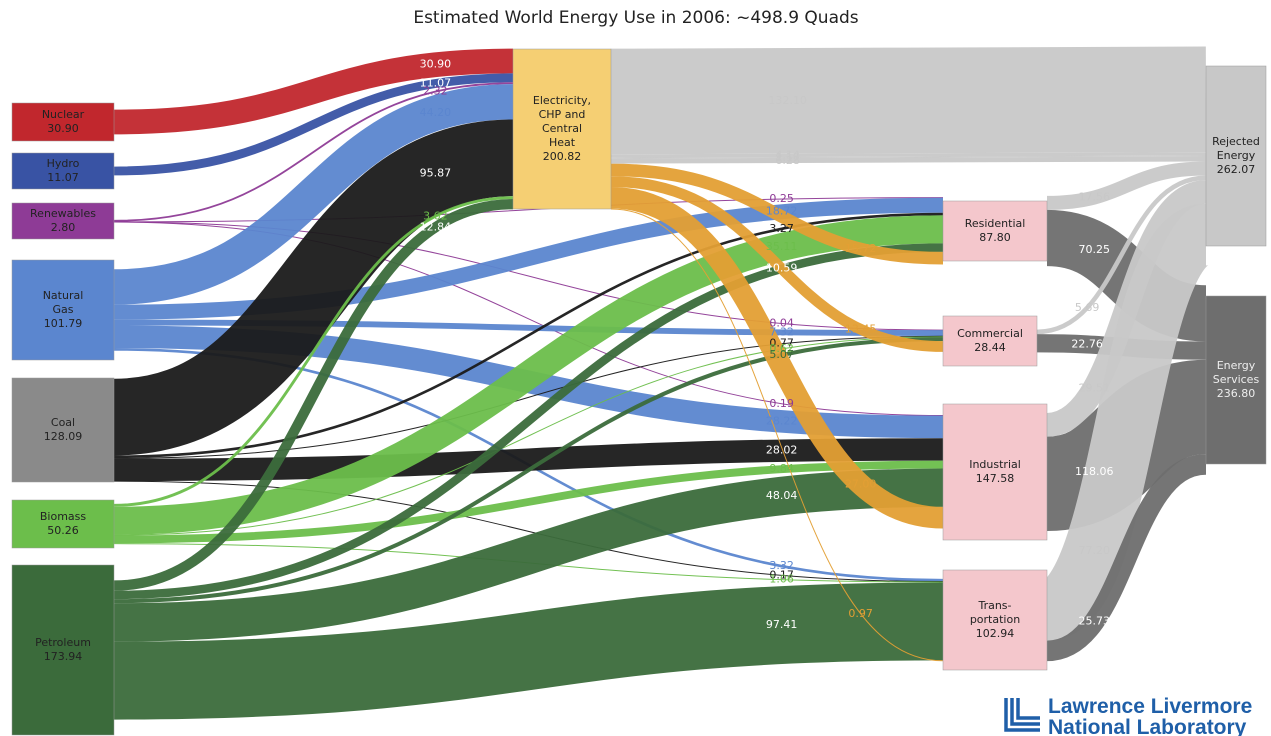 The width and height of the screenshot is (1271, 736). I want to click on flow-label: 17.56, so click(1094, 197).